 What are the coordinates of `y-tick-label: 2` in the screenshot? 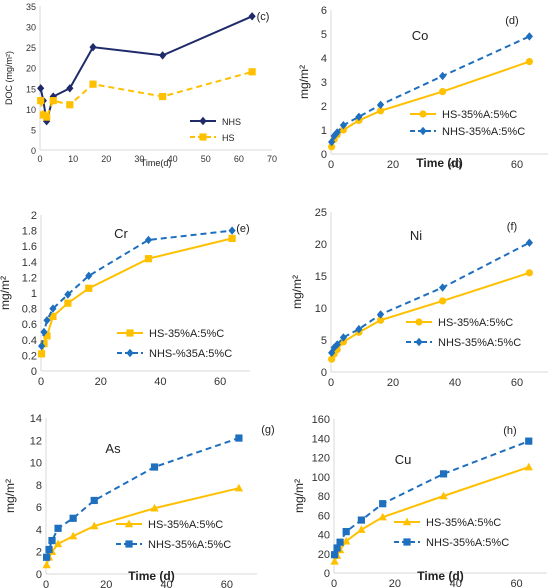 It's located at (39, 553).